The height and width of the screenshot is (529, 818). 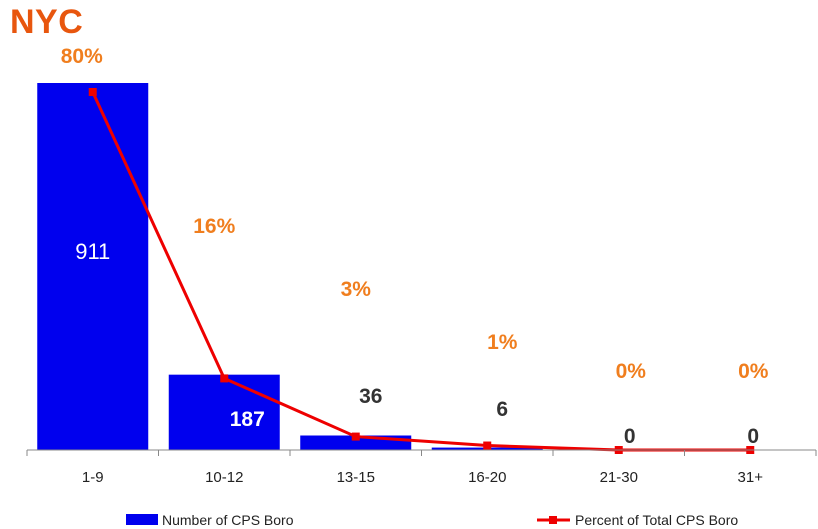 I want to click on x-tick-label-16-20: 16-20, so click(x=487, y=477).